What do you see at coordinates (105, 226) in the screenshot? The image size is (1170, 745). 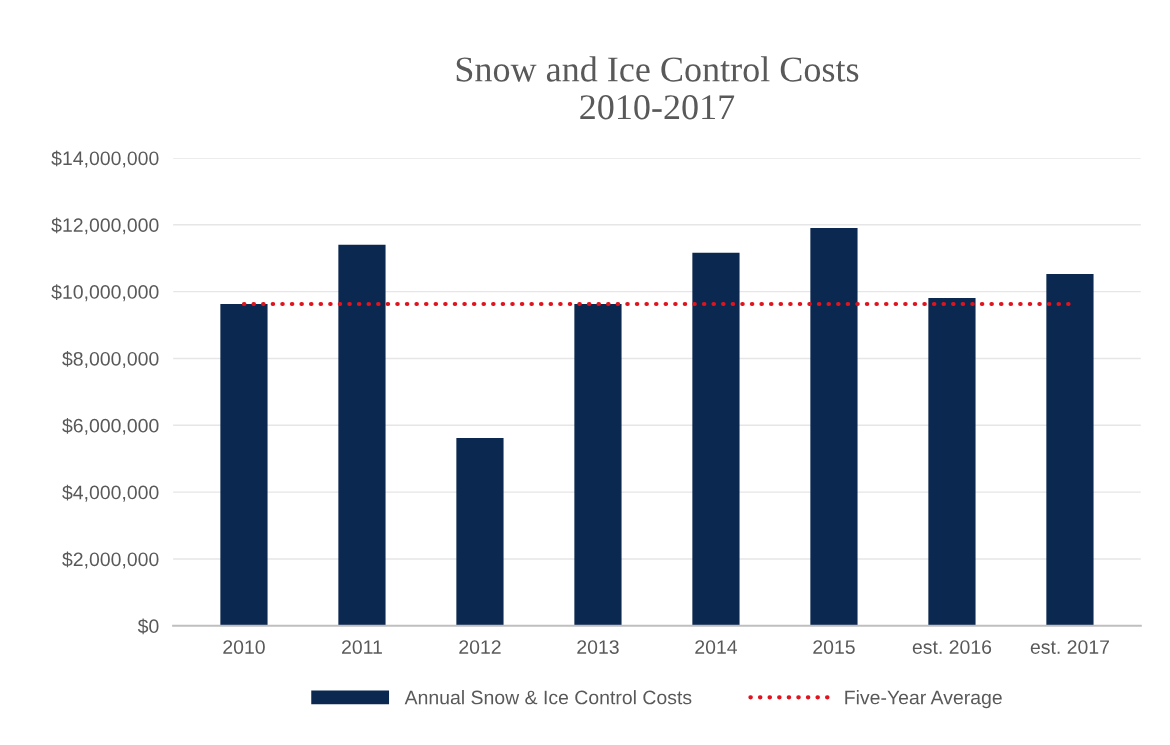 I see `y-tick-label: $12,000,000` at bounding box center [105, 226].